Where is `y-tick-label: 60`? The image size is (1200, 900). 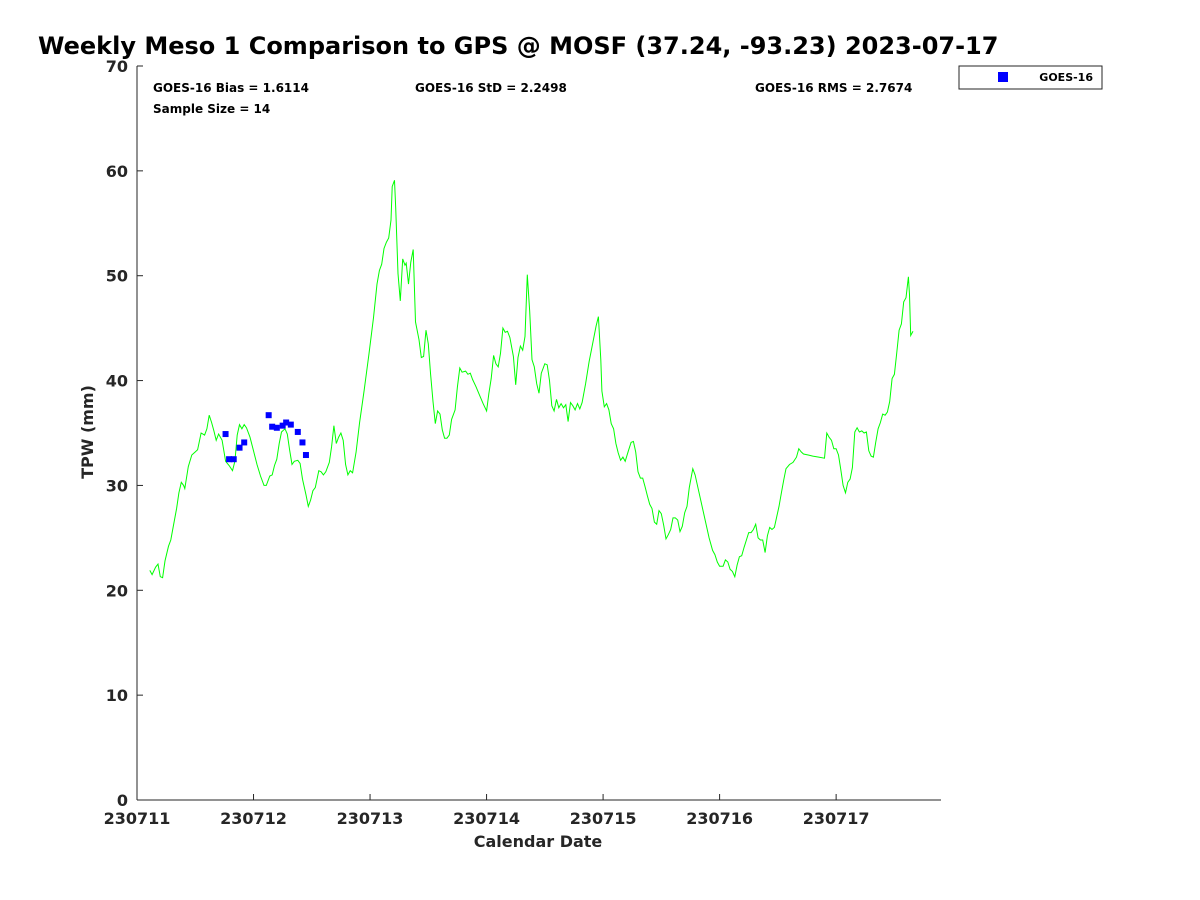
y-tick-label: 60 is located at coordinates (117, 171).